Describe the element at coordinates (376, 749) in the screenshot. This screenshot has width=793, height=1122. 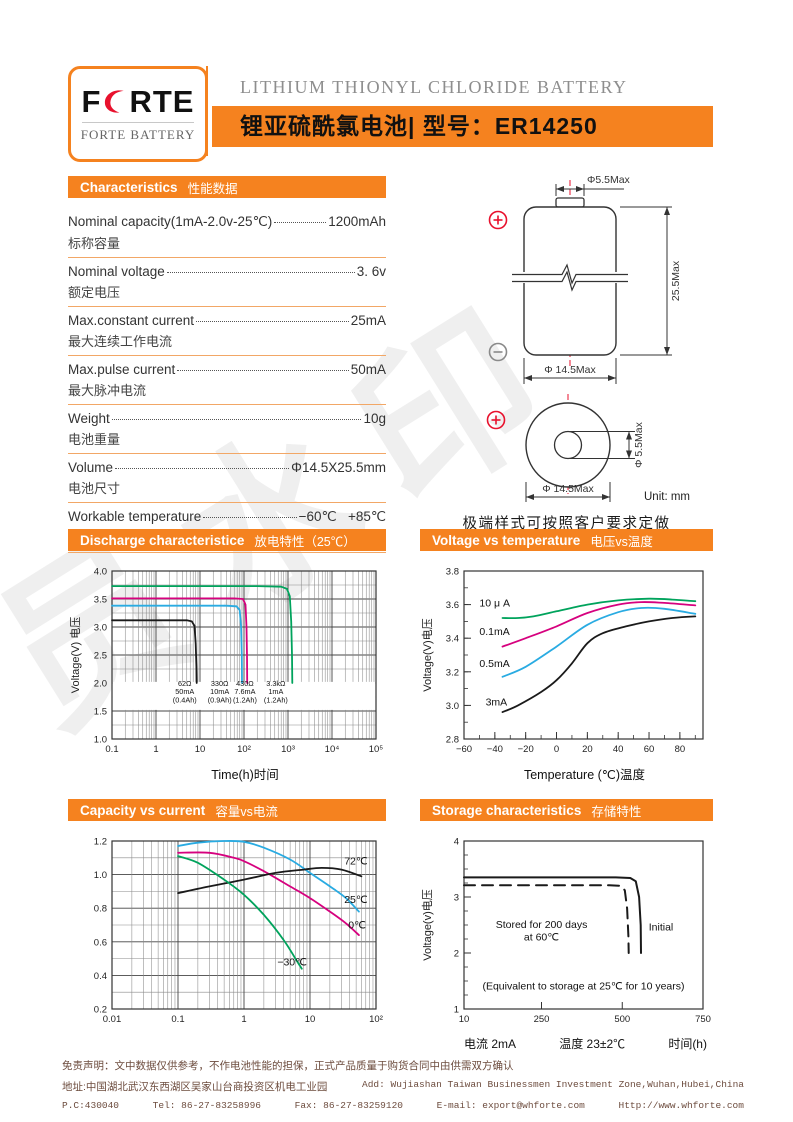
I see `svg-text: 10⁵` at that location.